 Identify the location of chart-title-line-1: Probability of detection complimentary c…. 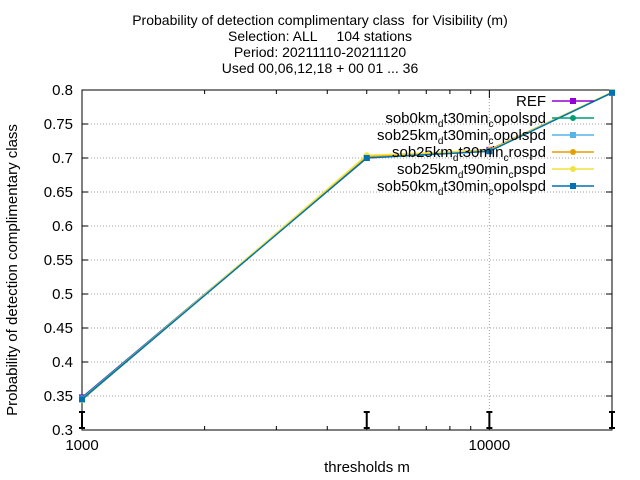
(320, 20).